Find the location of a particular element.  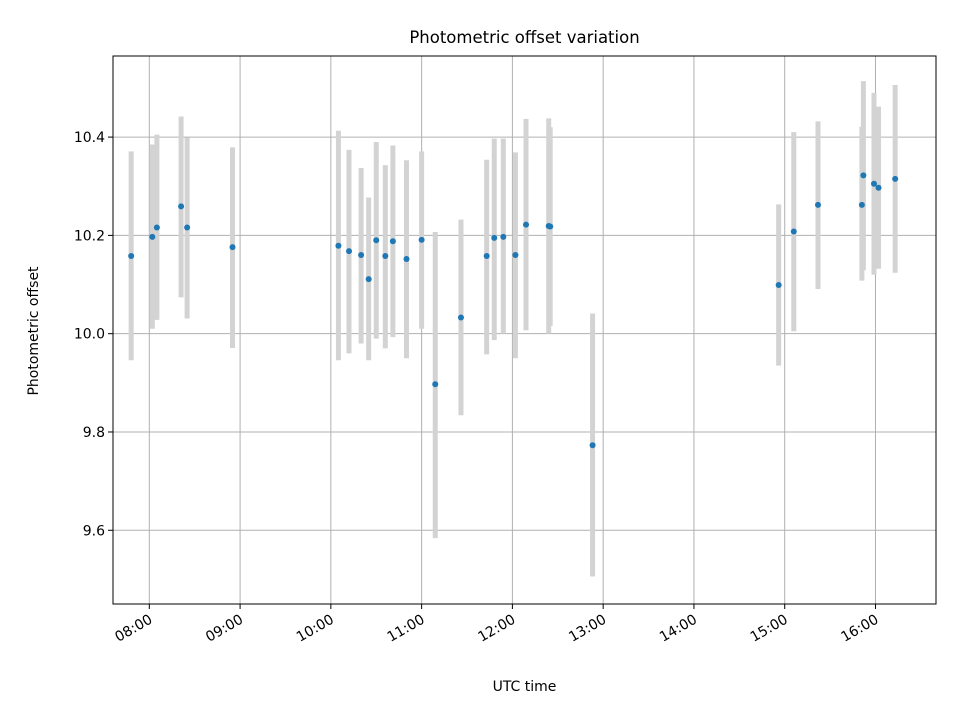

y-tick-label: 10.2 is located at coordinates (89, 236).